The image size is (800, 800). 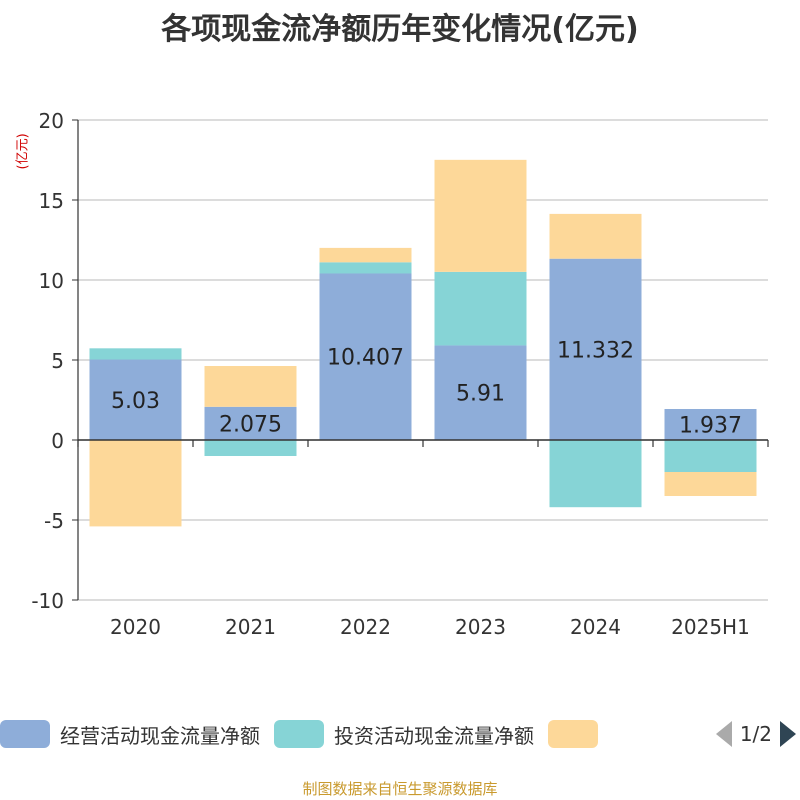 I want to click on y-tick-label: 20, so click(x=51, y=121).